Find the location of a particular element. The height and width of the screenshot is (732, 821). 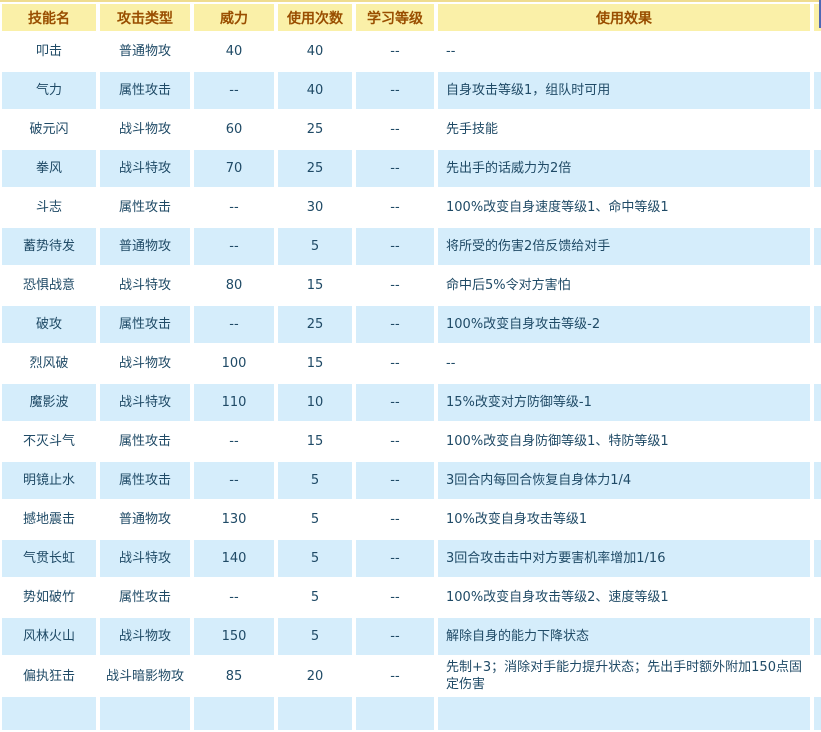

table-row: 恐惧战意 战斗特攻 80 15 -- 命中后5%令对方害怕 is located at coordinates (411, 285).